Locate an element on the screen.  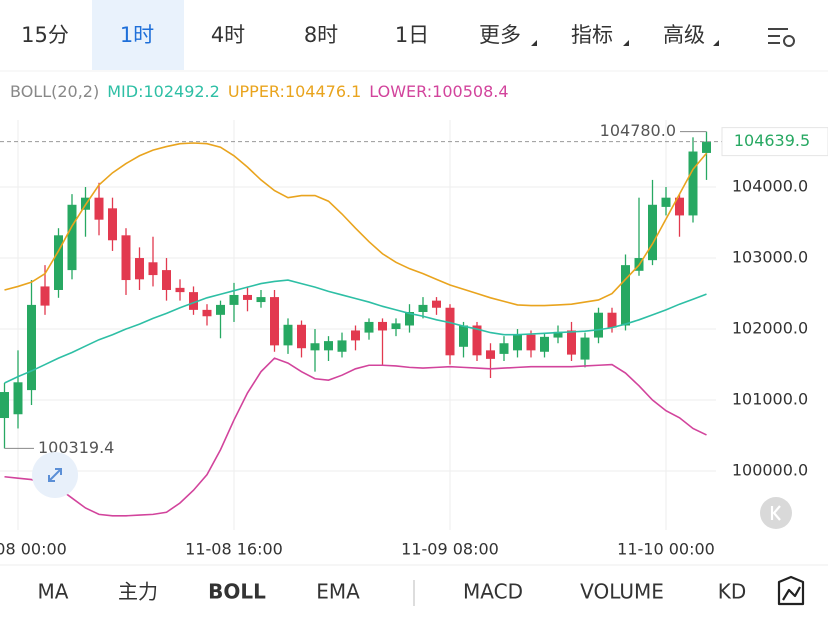
indicator-name: BOLL(20,2) is located at coordinates (54, 91).